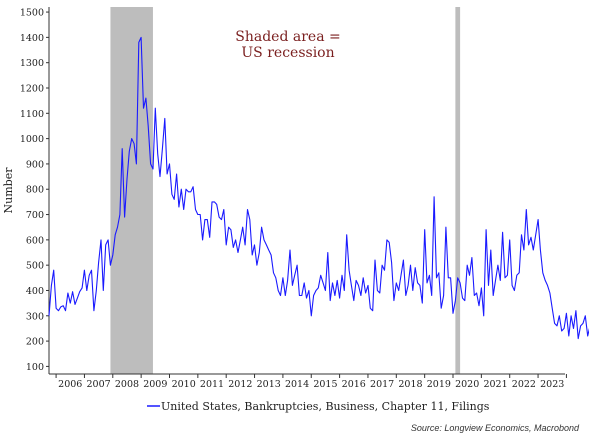 Image resolution: width=589 pixels, height=442 pixels. I want to click on x-tick-label: 2016, so click(354, 384).